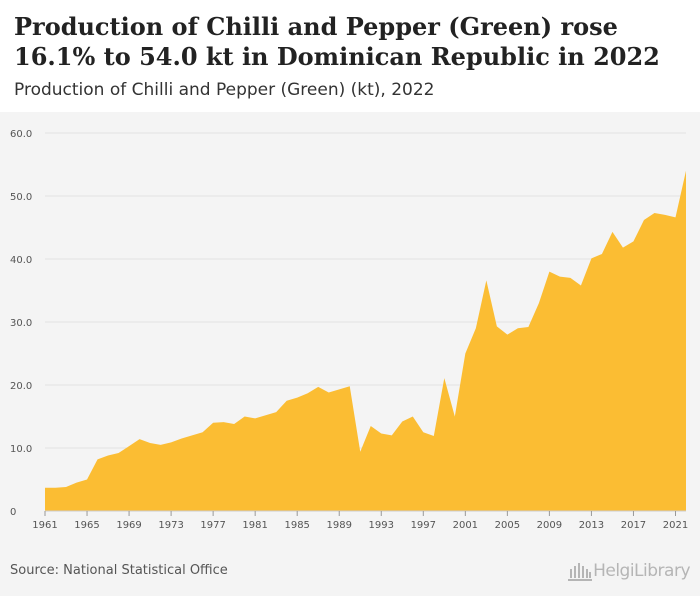 The image size is (700, 596). Describe the element at coordinates (170, 525) in the screenshot. I see `x-tick-label: 1973` at that location.